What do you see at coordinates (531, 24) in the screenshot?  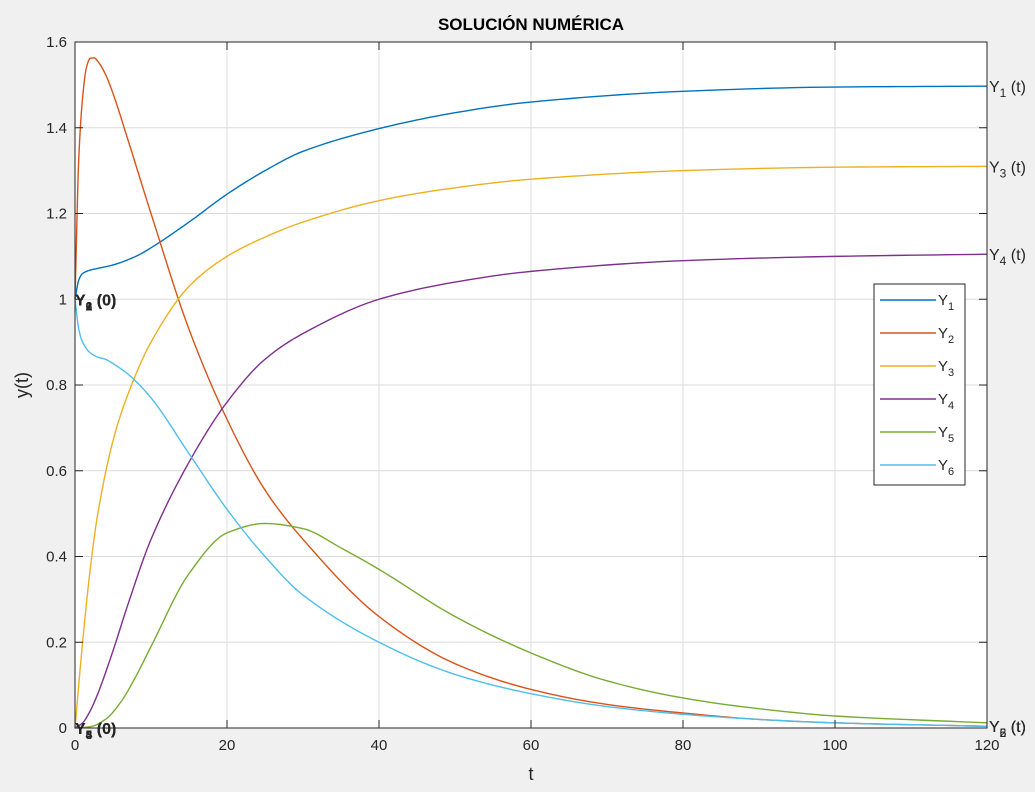 I see `chart-title: SOLUCIÓN NUMÉRICA` at bounding box center [531, 24].